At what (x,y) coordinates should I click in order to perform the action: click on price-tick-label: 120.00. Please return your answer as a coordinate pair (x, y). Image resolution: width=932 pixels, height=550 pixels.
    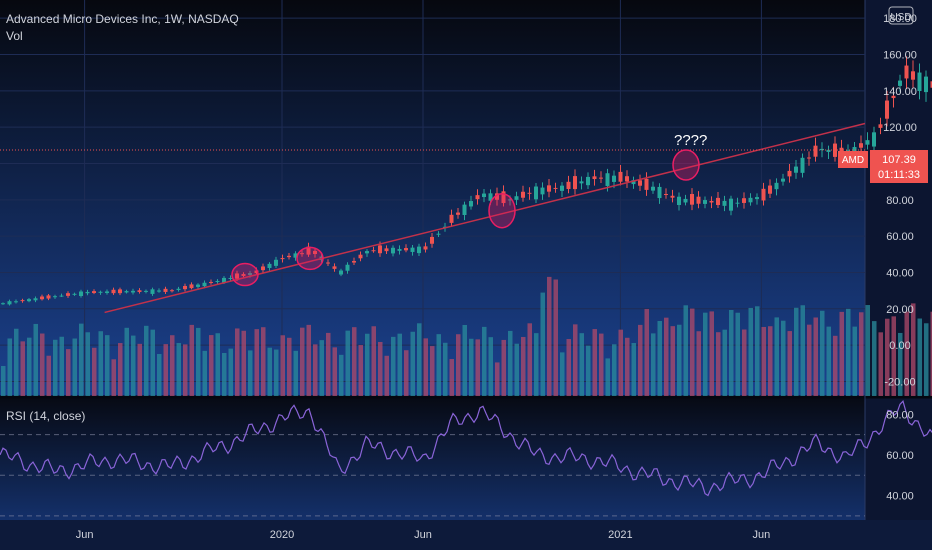
    Looking at the image, I should click on (900, 128).